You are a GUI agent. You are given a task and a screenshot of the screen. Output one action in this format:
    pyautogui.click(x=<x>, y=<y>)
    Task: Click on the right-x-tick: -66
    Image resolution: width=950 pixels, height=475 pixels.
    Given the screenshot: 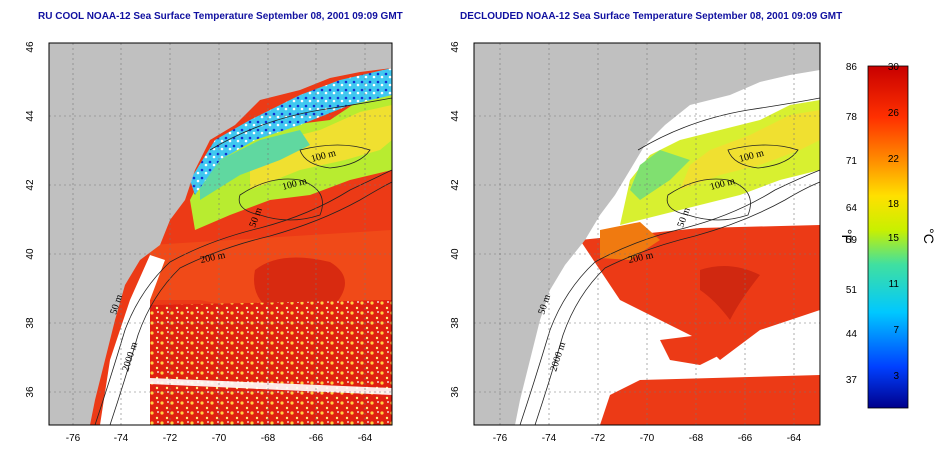 What is the action you would take?
    pyautogui.click(x=745, y=438)
    